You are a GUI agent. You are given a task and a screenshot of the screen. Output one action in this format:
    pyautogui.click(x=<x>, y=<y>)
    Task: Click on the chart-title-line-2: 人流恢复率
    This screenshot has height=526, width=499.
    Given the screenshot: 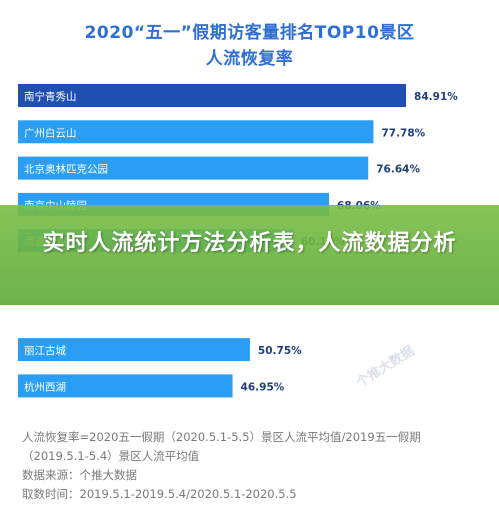 What is the action you would take?
    pyautogui.click(x=249, y=59)
    